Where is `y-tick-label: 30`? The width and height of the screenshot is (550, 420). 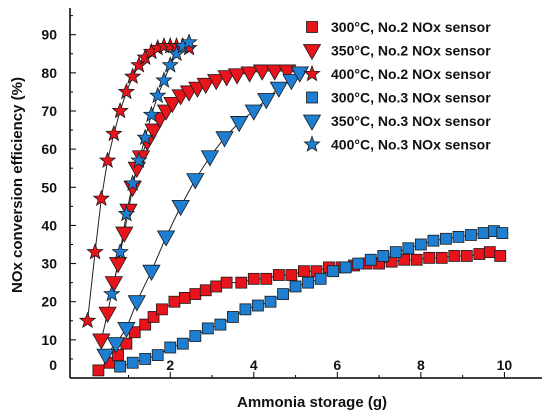
y-tick-label: 30 is located at coordinates (49, 264).